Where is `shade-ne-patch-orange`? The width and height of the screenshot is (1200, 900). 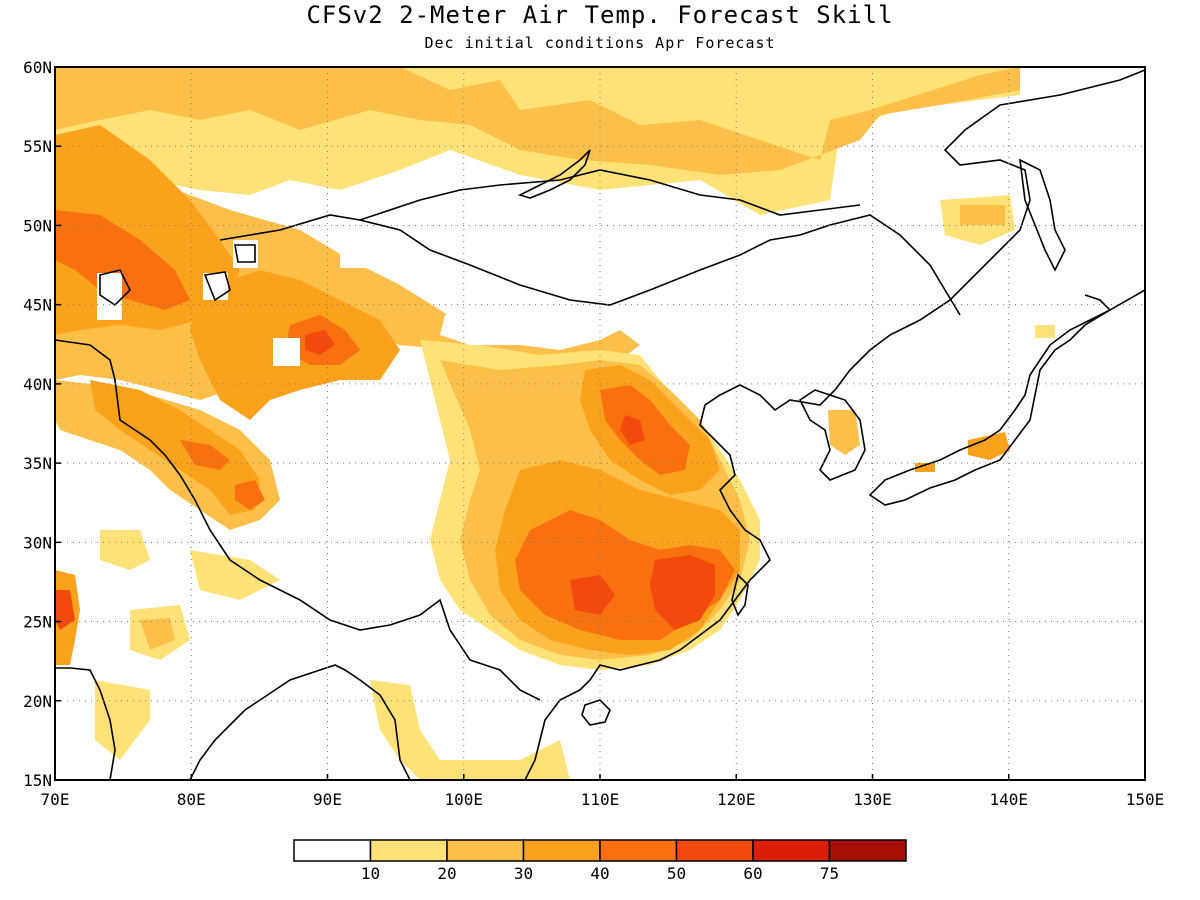
shade-ne-patch-orange is located at coordinates (982, 215).